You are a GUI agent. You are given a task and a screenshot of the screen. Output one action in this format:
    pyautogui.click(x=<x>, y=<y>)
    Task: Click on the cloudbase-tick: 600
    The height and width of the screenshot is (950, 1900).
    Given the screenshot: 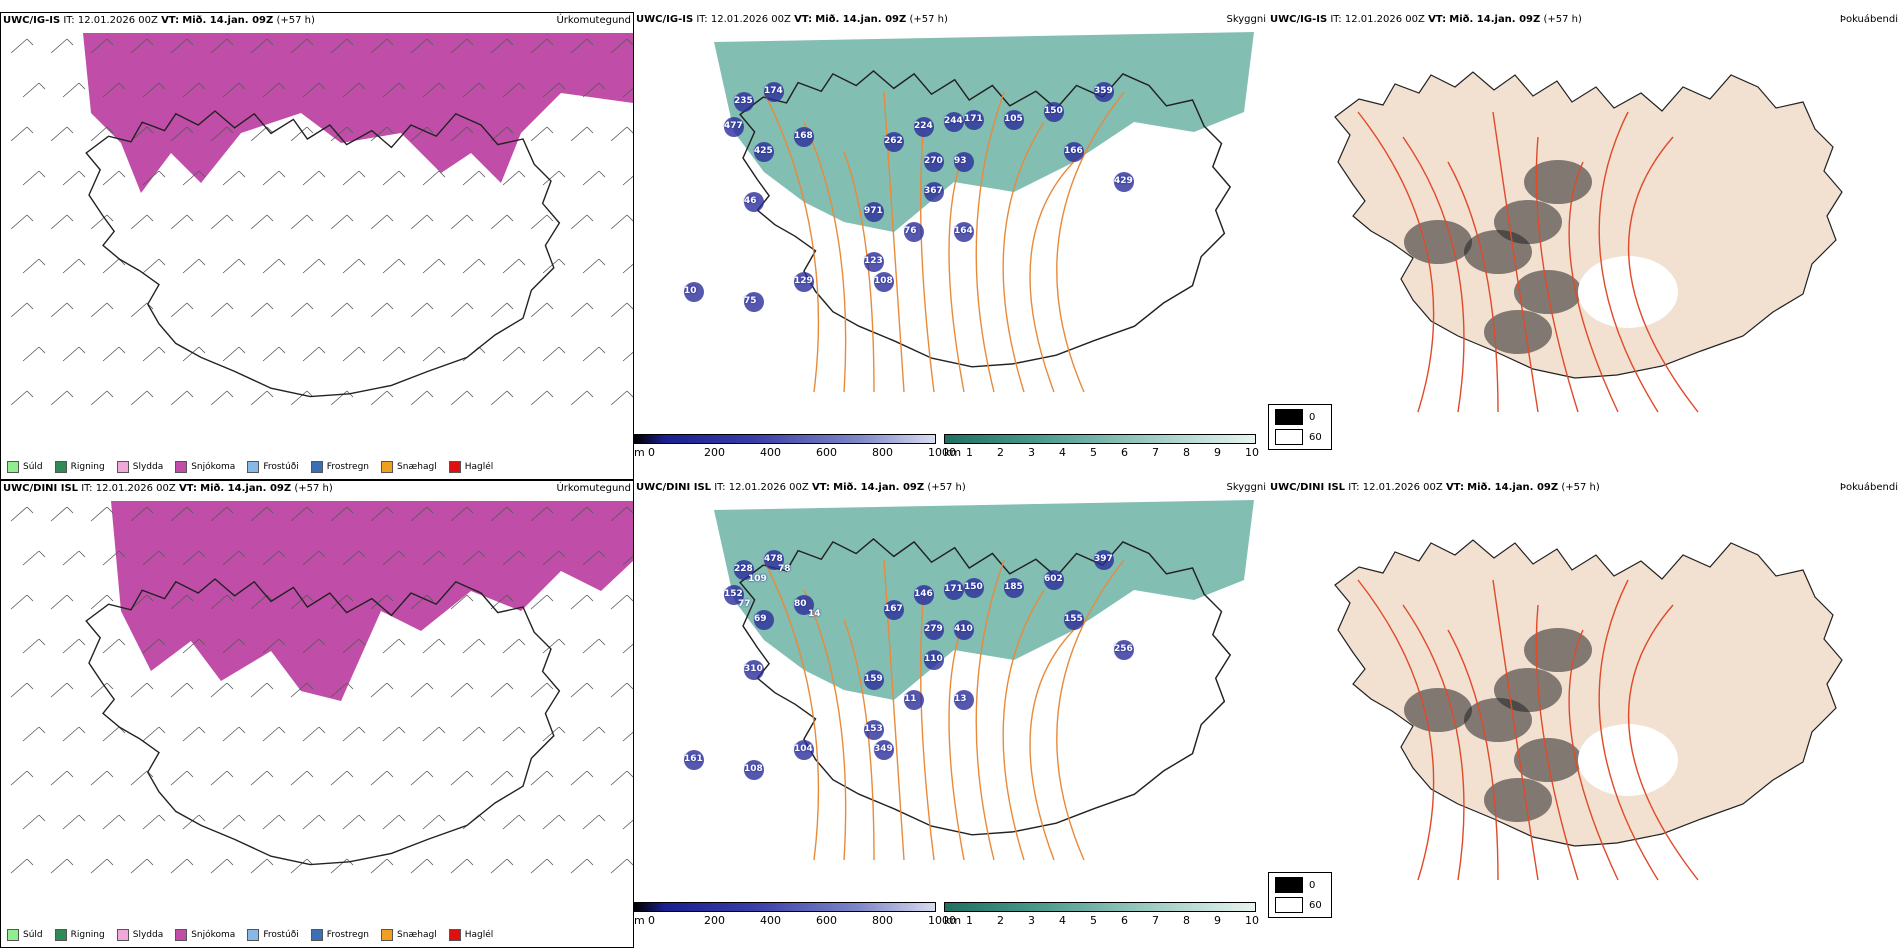 What is the action you would take?
    pyautogui.click(x=826, y=920)
    